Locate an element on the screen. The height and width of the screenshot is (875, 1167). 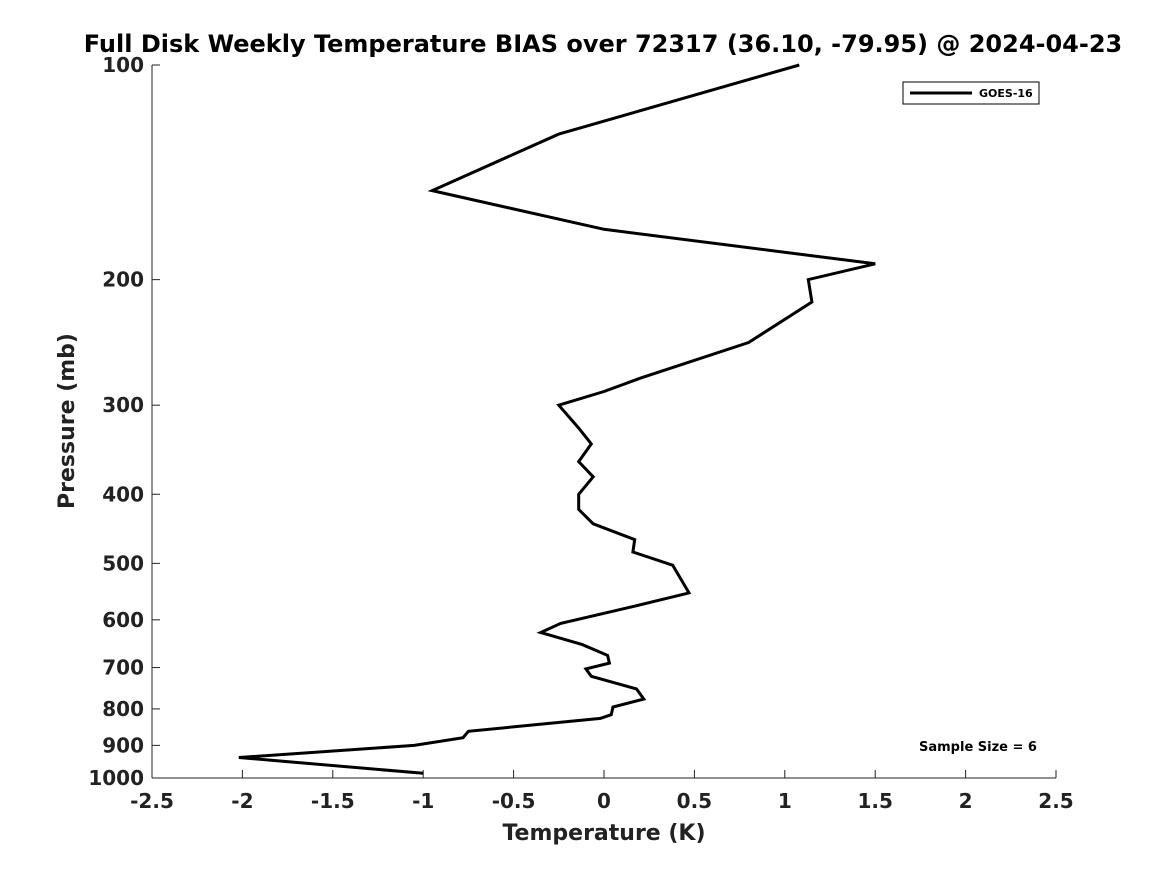
x-tick-label: 1 is located at coordinates (785, 801).